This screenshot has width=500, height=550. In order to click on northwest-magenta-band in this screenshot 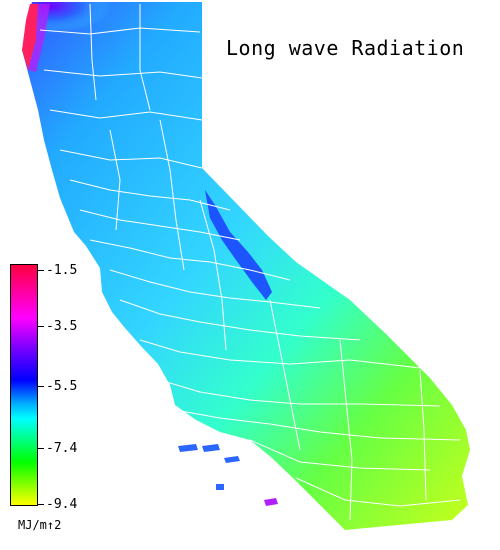, I will do `click(39, 38)`.